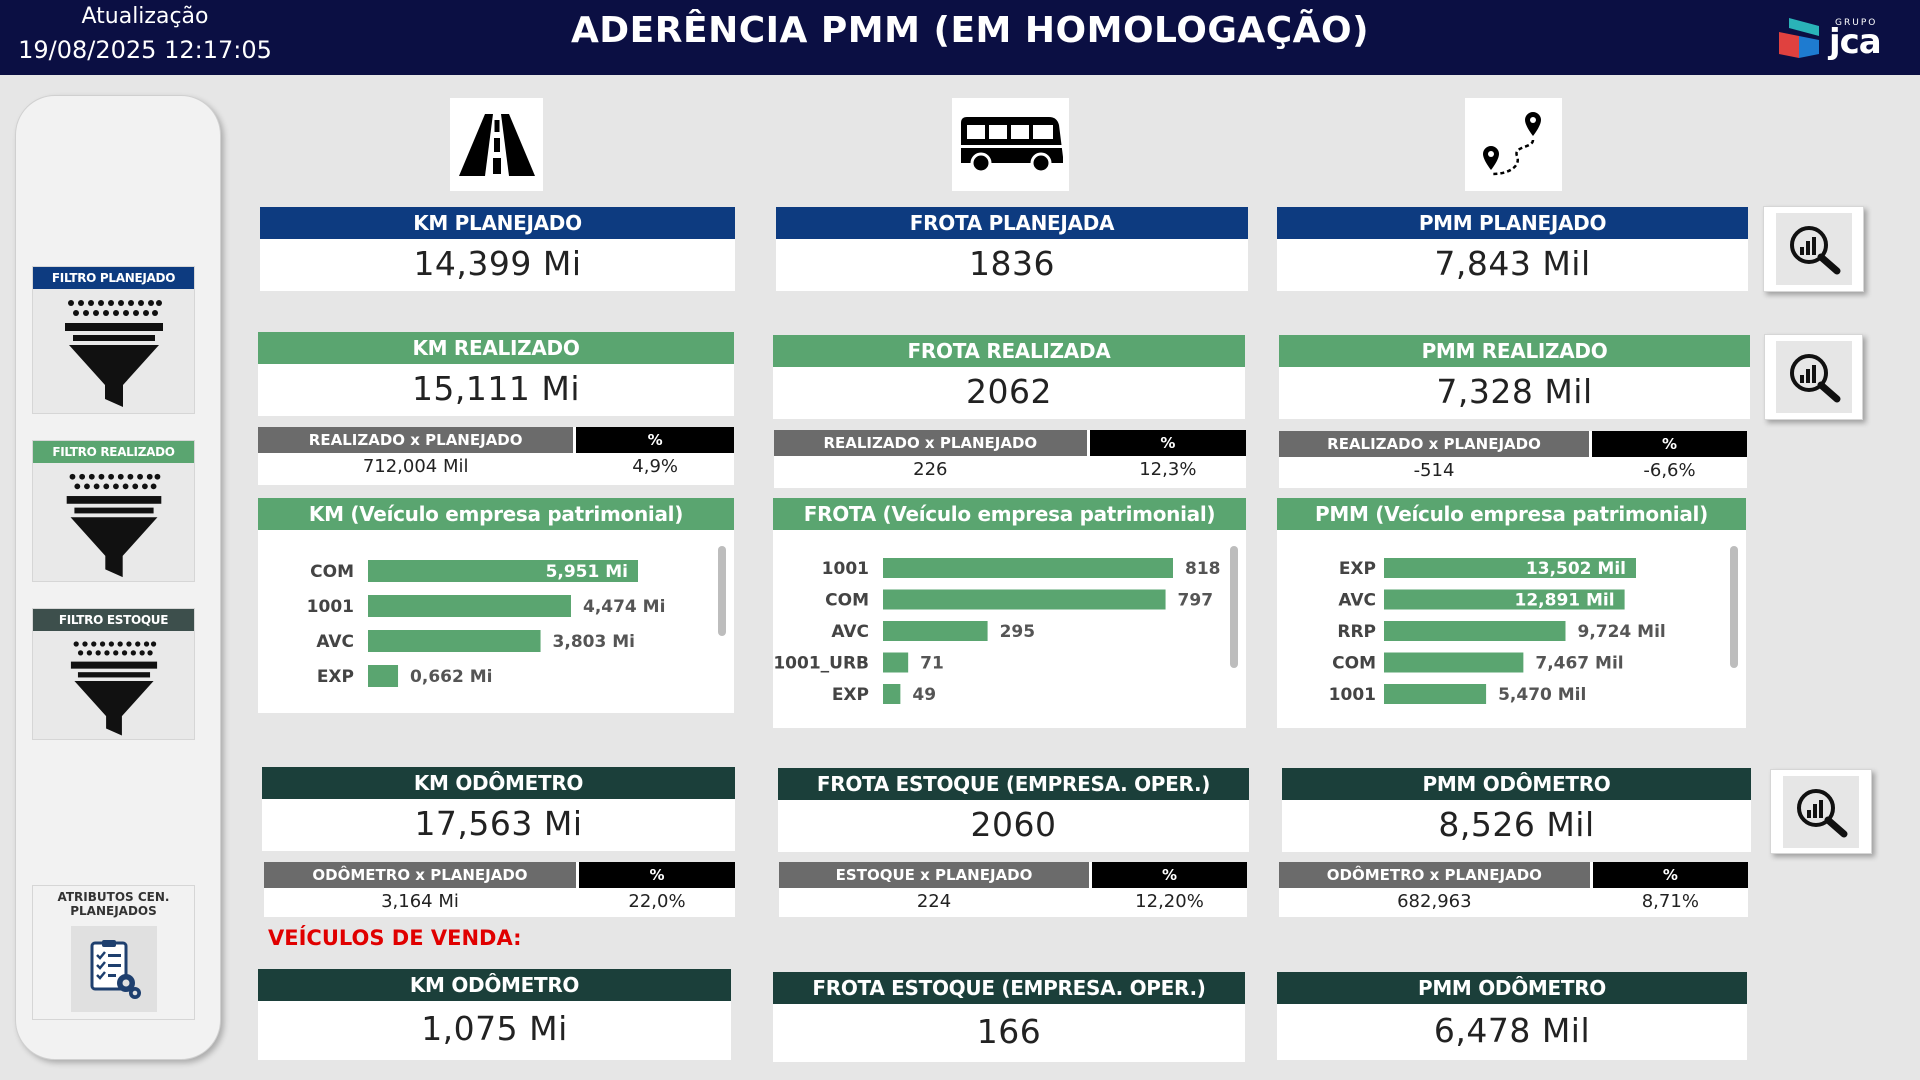  I want to click on analytics-search-icon, so click(1814, 250).